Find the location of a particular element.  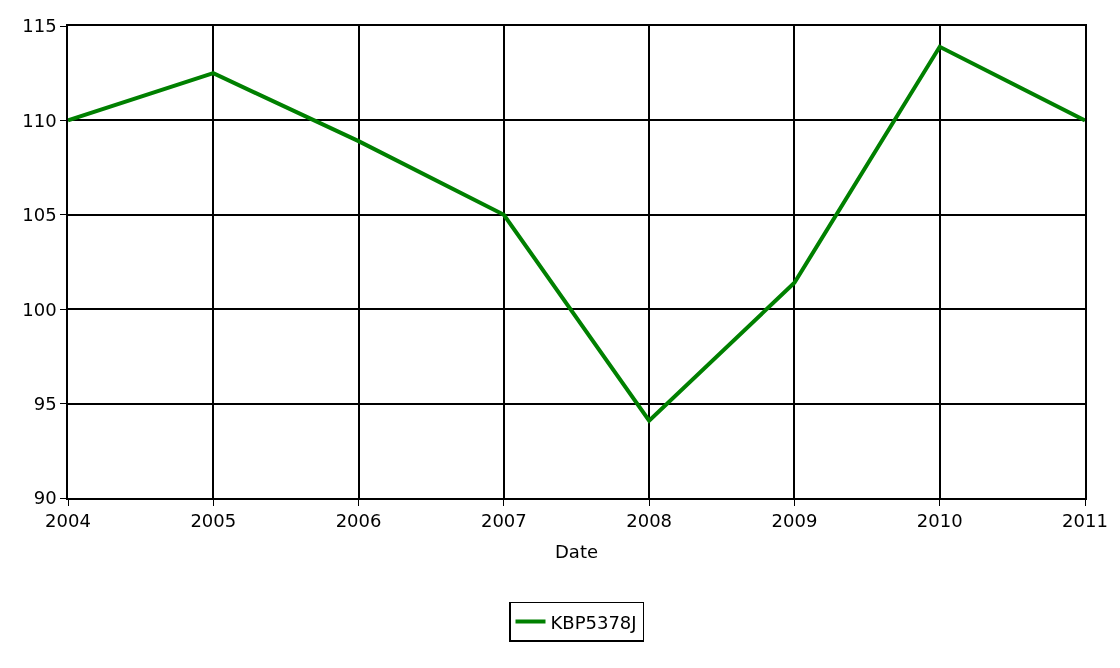

x-tick-label: 2009 is located at coordinates (794, 521).